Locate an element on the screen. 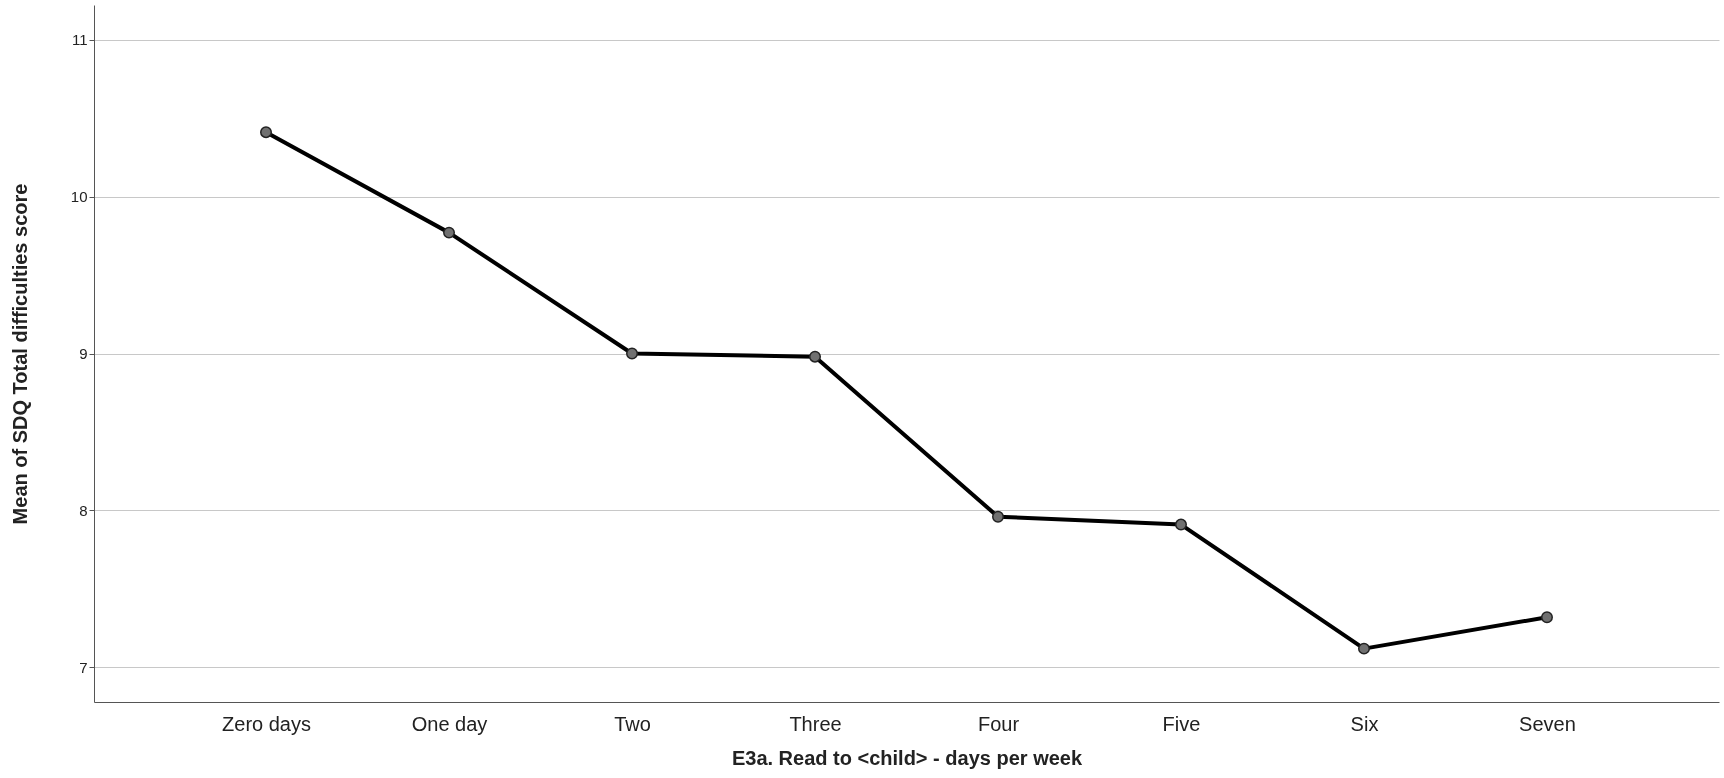 This screenshot has height=778, width=1724. x-tick-label: Three is located at coordinates (815, 723).